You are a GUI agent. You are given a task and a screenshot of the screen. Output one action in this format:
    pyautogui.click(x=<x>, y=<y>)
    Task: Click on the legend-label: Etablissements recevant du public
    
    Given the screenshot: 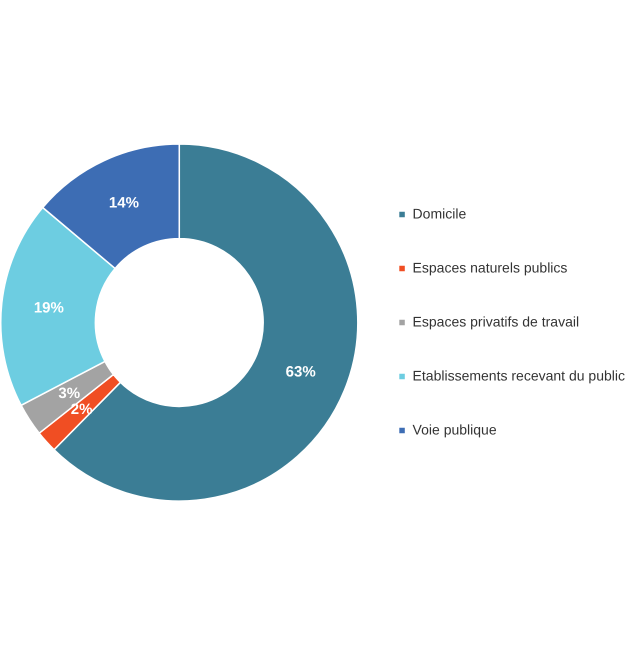 What is the action you would take?
    pyautogui.click(x=519, y=375)
    